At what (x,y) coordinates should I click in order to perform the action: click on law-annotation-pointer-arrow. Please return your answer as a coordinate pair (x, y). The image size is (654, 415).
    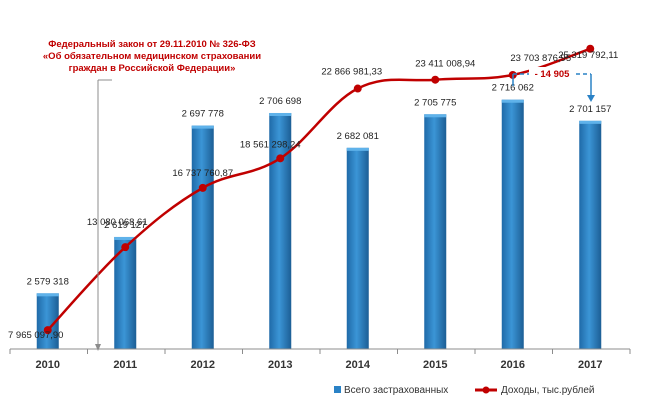
    Looking at the image, I should click on (98, 347).